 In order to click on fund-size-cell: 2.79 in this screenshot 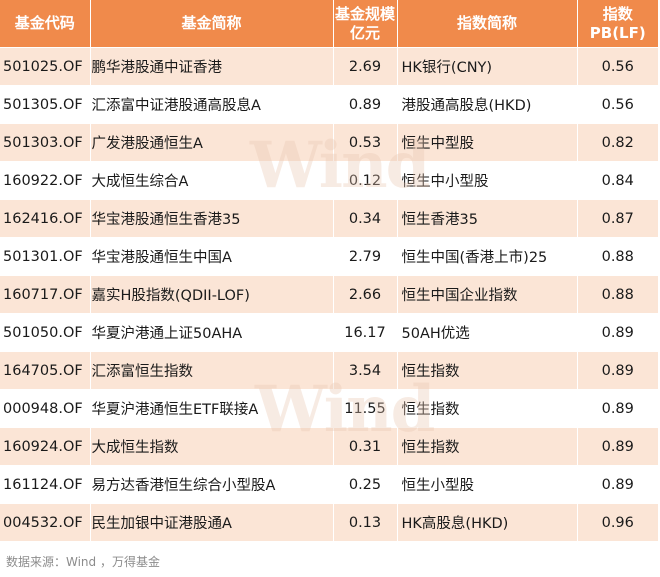, I will do `click(365, 256)`.